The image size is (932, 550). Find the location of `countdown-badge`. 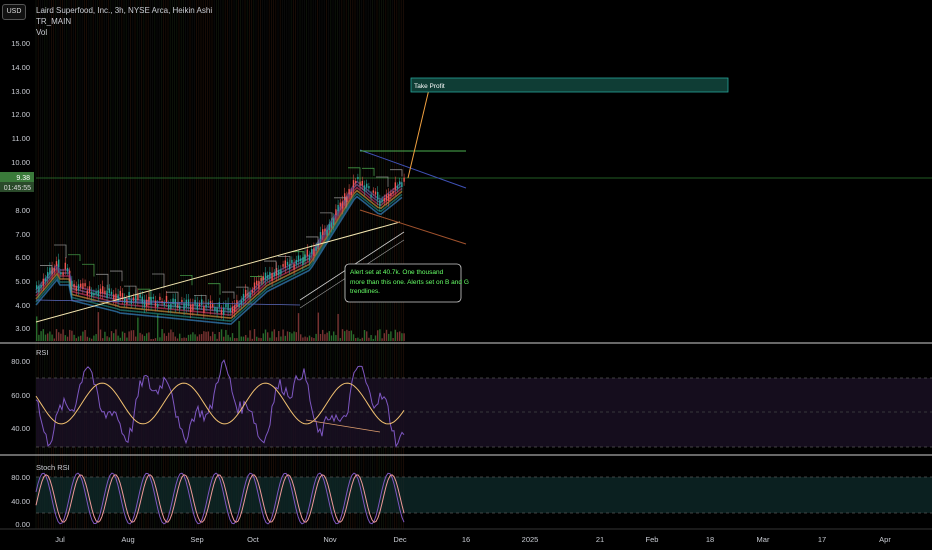

countdown-badge is located at coordinates (17, 187).